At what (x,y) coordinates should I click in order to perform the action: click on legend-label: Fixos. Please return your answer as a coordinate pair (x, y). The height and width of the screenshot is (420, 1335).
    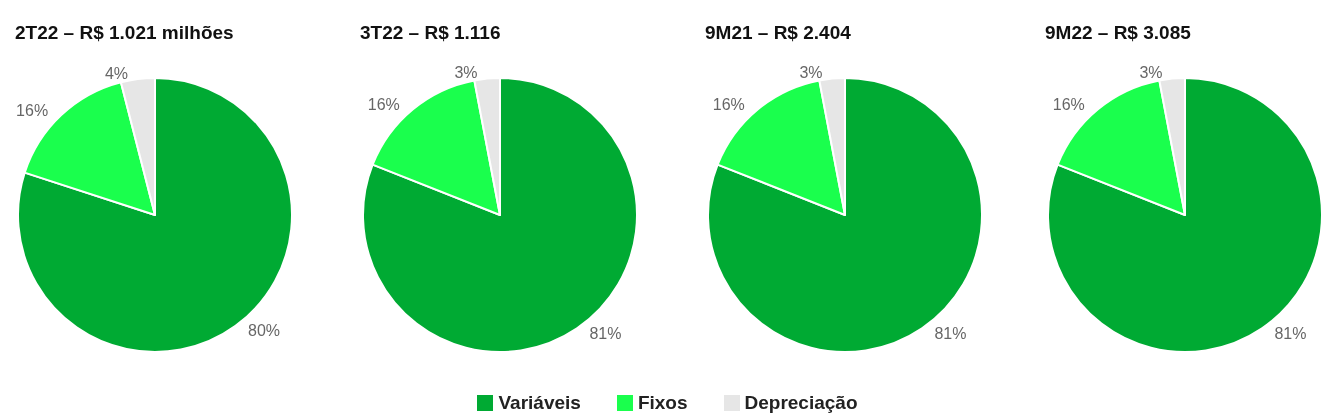
    Looking at the image, I should click on (662, 403).